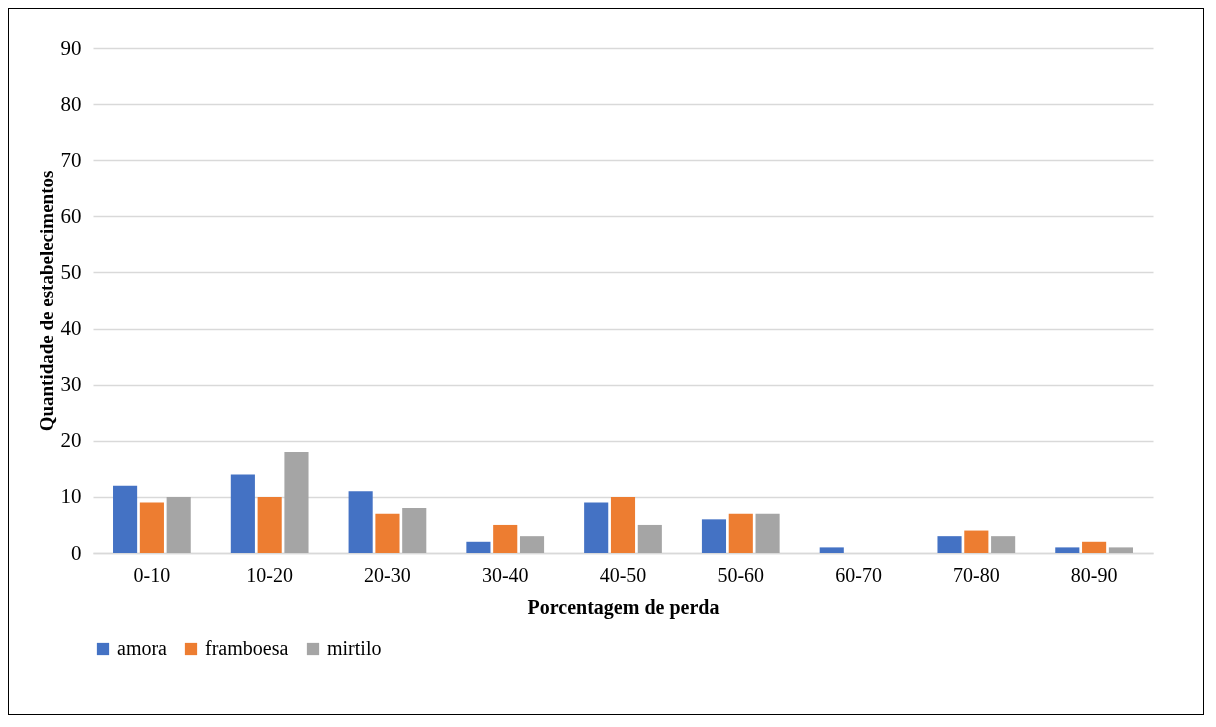  Describe the element at coordinates (152, 574) in the screenshot. I see `x-tick-label: 0-10` at that location.